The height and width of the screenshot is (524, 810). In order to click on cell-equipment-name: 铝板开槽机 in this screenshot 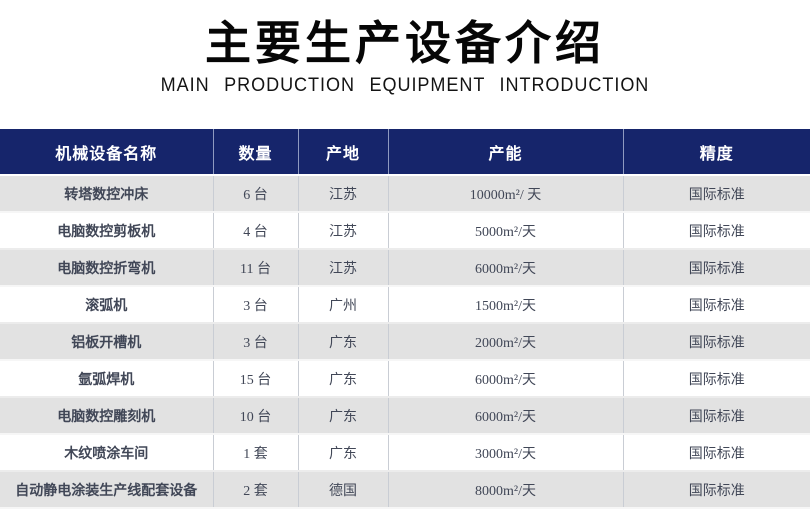, I will do `click(107, 342)`.